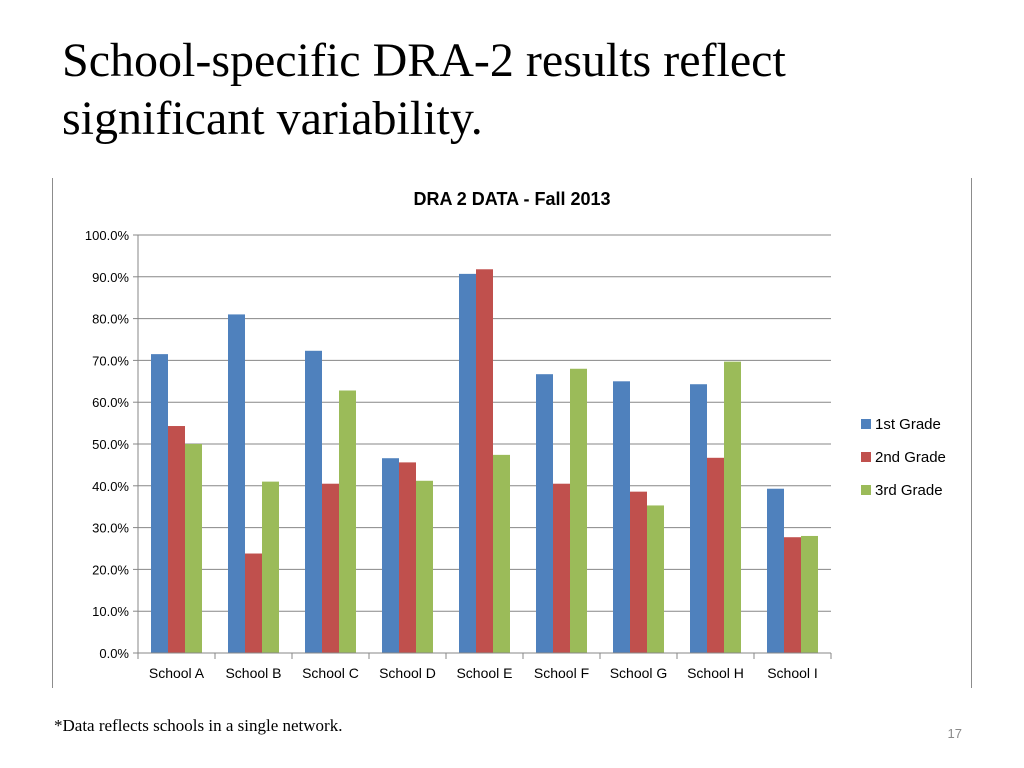 This screenshot has height=768, width=1024. Describe the element at coordinates (107, 235) in the screenshot. I see `y-tick-label: 100.0%` at that location.